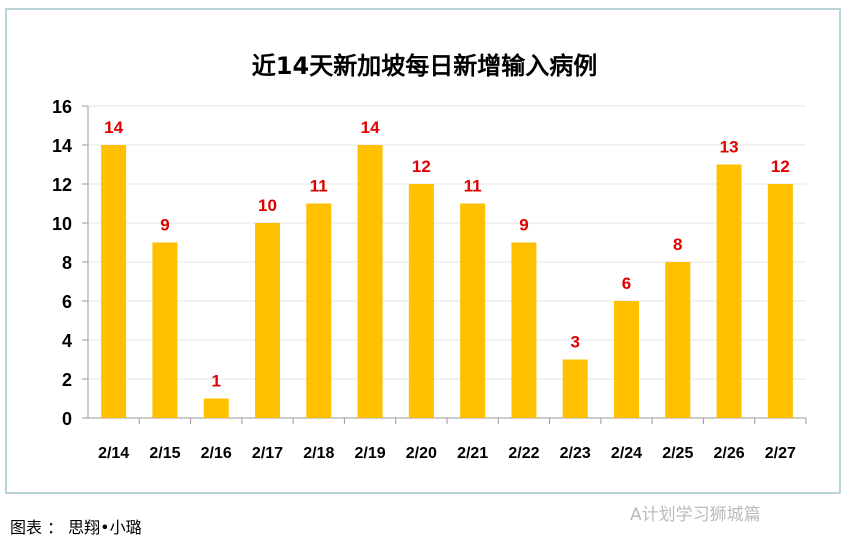 The image size is (849, 547). I want to click on y-tick-label: 4, so click(67, 341).